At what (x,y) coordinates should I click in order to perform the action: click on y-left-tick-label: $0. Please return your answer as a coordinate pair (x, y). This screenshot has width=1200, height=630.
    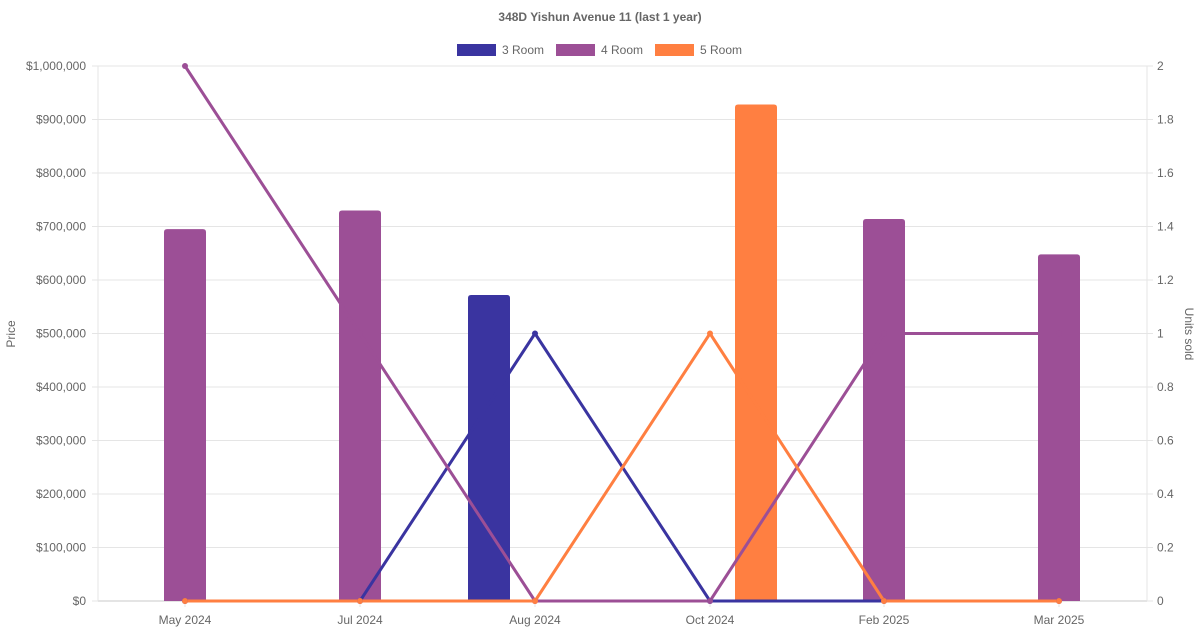
    Looking at the image, I should click on (80, 601).